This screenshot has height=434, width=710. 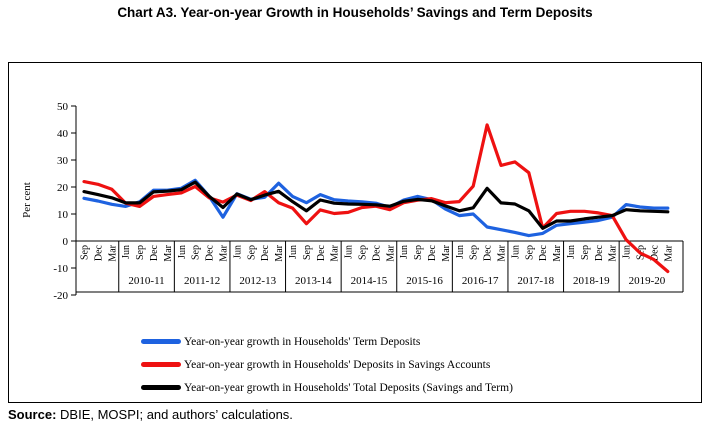 What do you see at coordinates (174, 414) in the screenshot?
I see `source-text: DBIE, MOSPI; and authors’ calculations.` at bounding box center [174, 414].